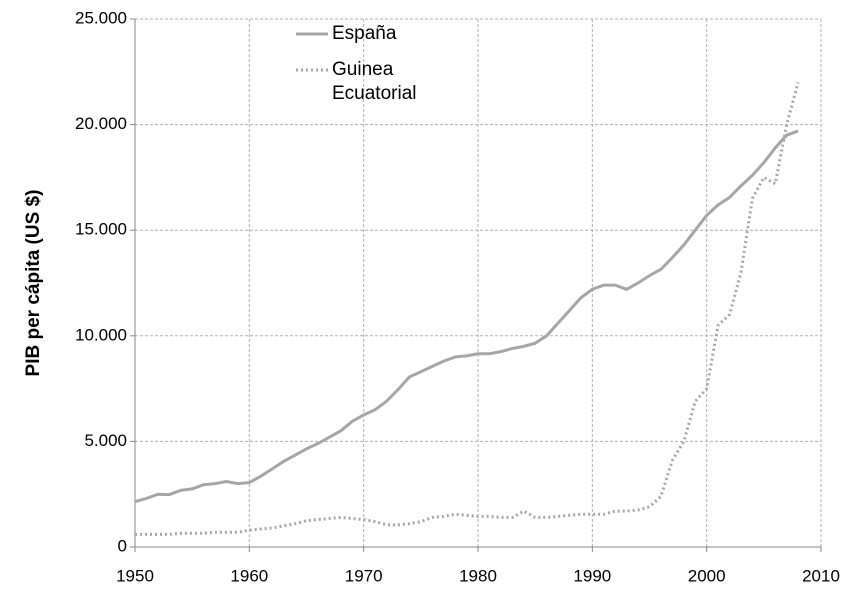  I want to click on y-tick-label: 5.000, so click(105, 440).